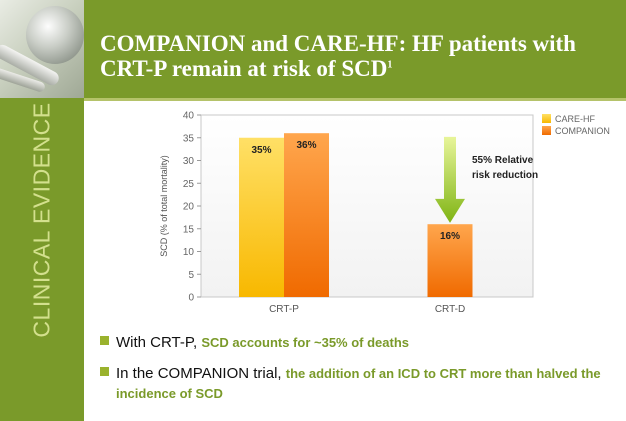 The width and height of the screenshot is (626, 421). What do you see at coordinates (189, 229) in the screenshot?
I see `y-tick-label: 15` at bounding box center [189, 229].